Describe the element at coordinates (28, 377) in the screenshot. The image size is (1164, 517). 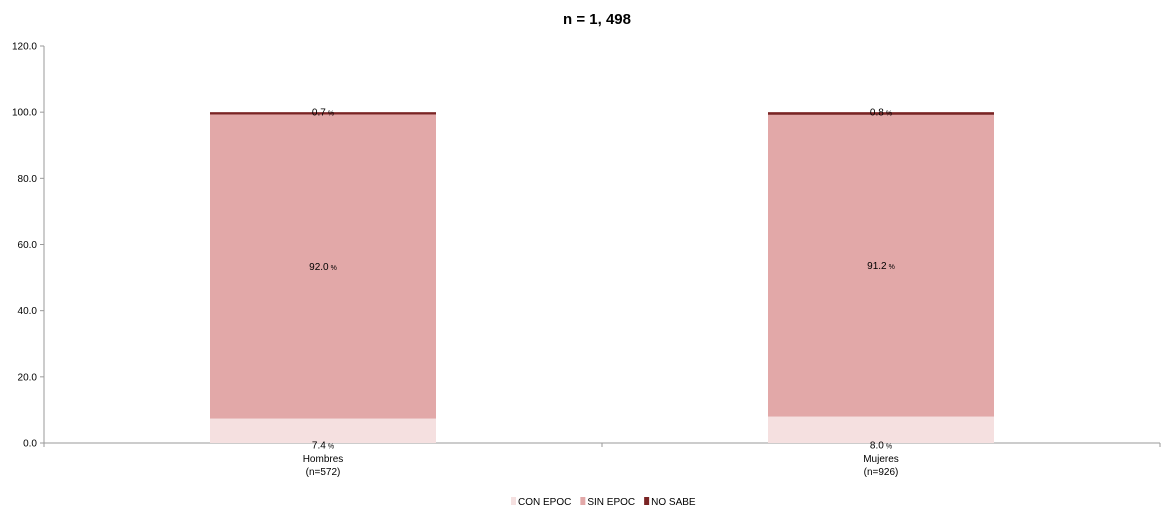
I see `y-tick-label: 20.0` at that location.